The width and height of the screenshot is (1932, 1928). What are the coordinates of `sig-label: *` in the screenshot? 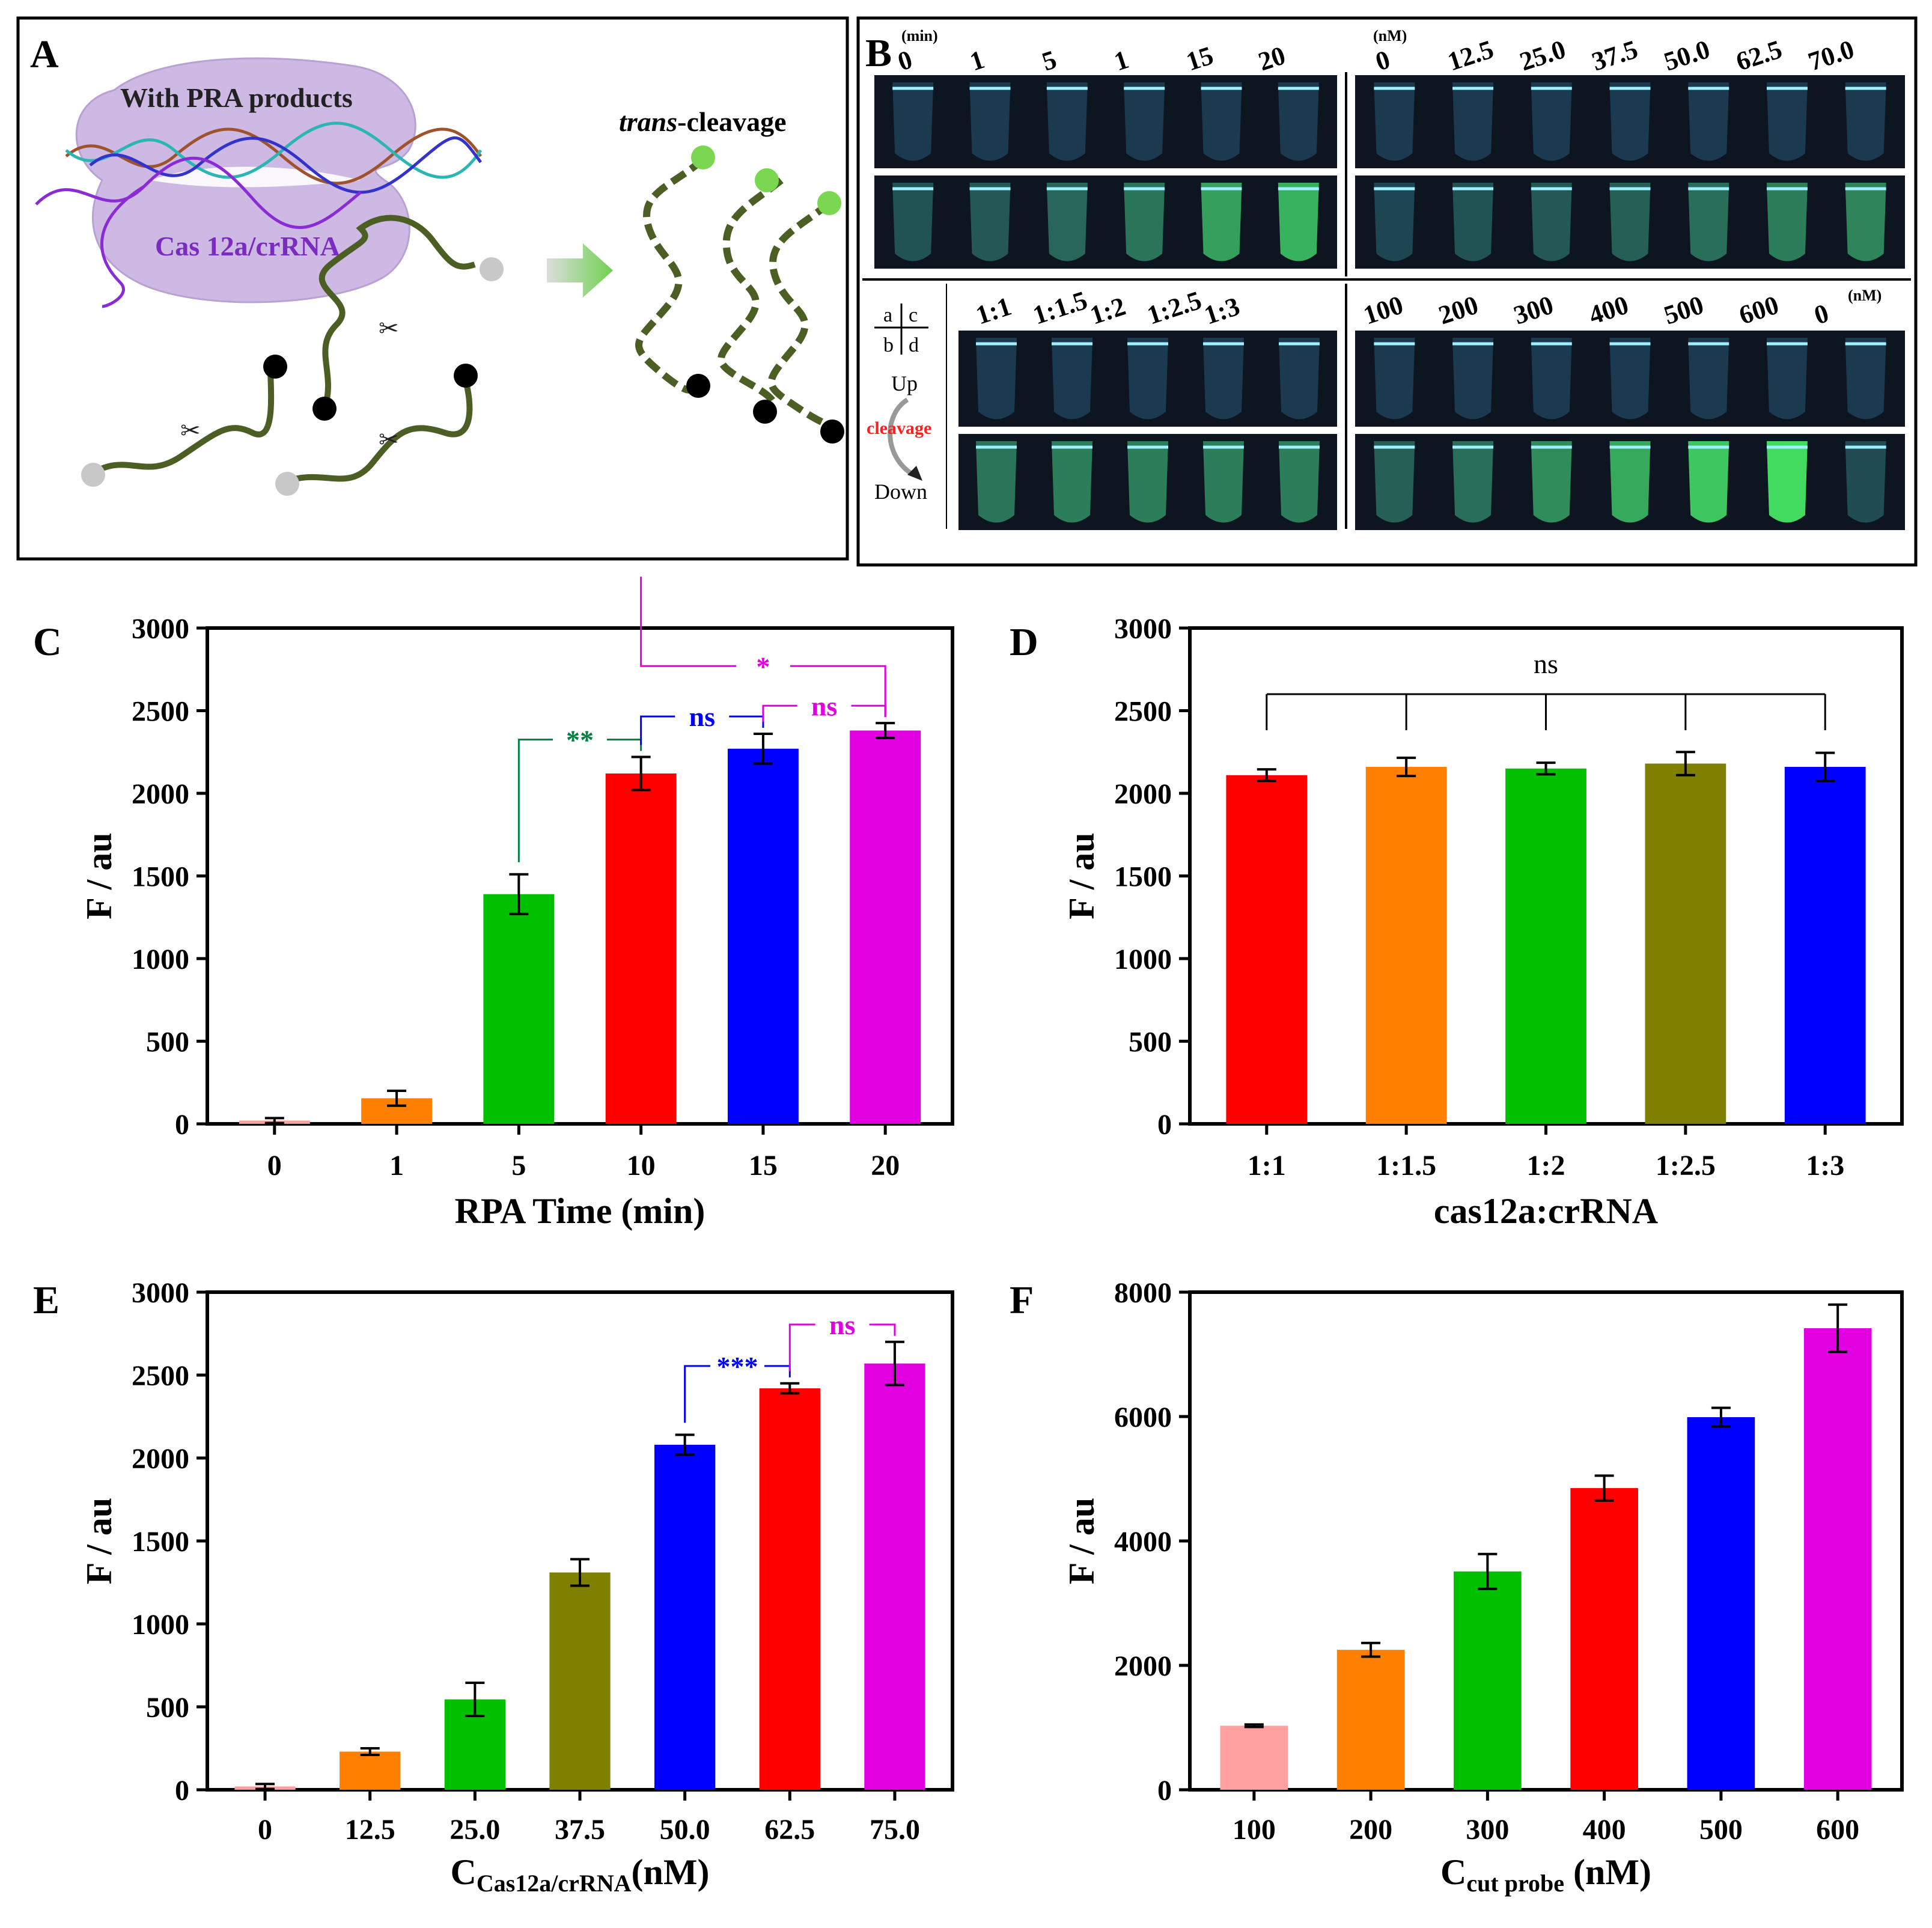 It's located at (763, 666).